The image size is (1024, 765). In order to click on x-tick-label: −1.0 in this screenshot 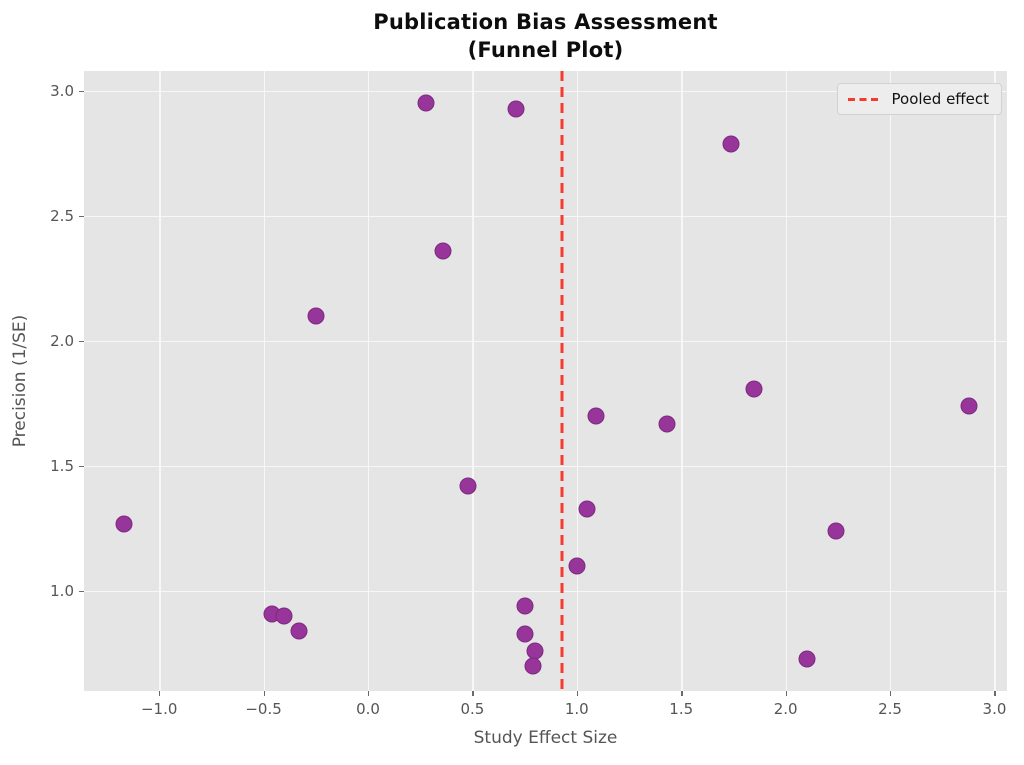, I will do `click(159, 709)`.